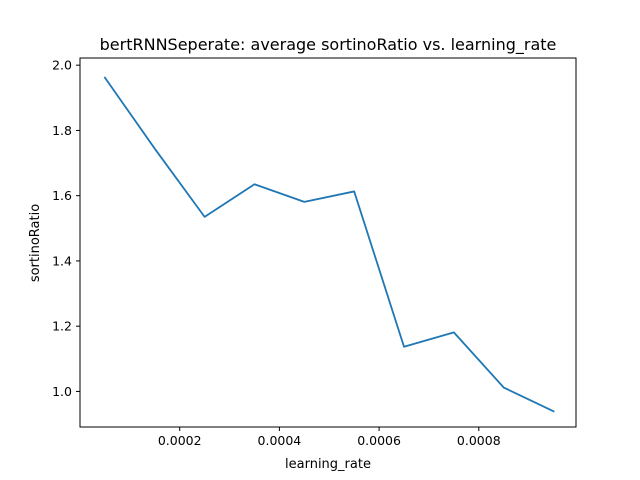 Image resolution: width=640 pixels, height=480 pixels. Describe the element at coordinates (62, 326) in the screenshot. I see `y-tick-label: 1.2` at that location.